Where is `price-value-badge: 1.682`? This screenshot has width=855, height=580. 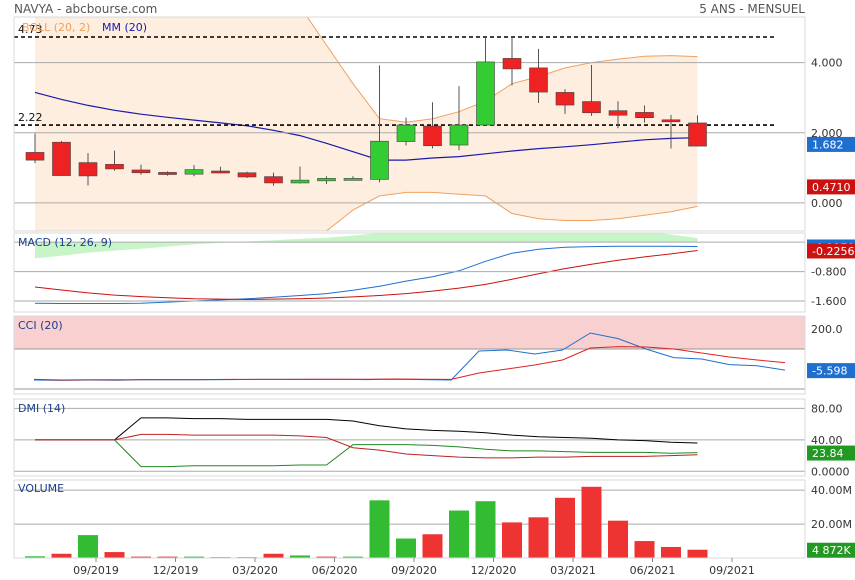
price-value-badge: 1.682 is located at coordinates (831, 144).